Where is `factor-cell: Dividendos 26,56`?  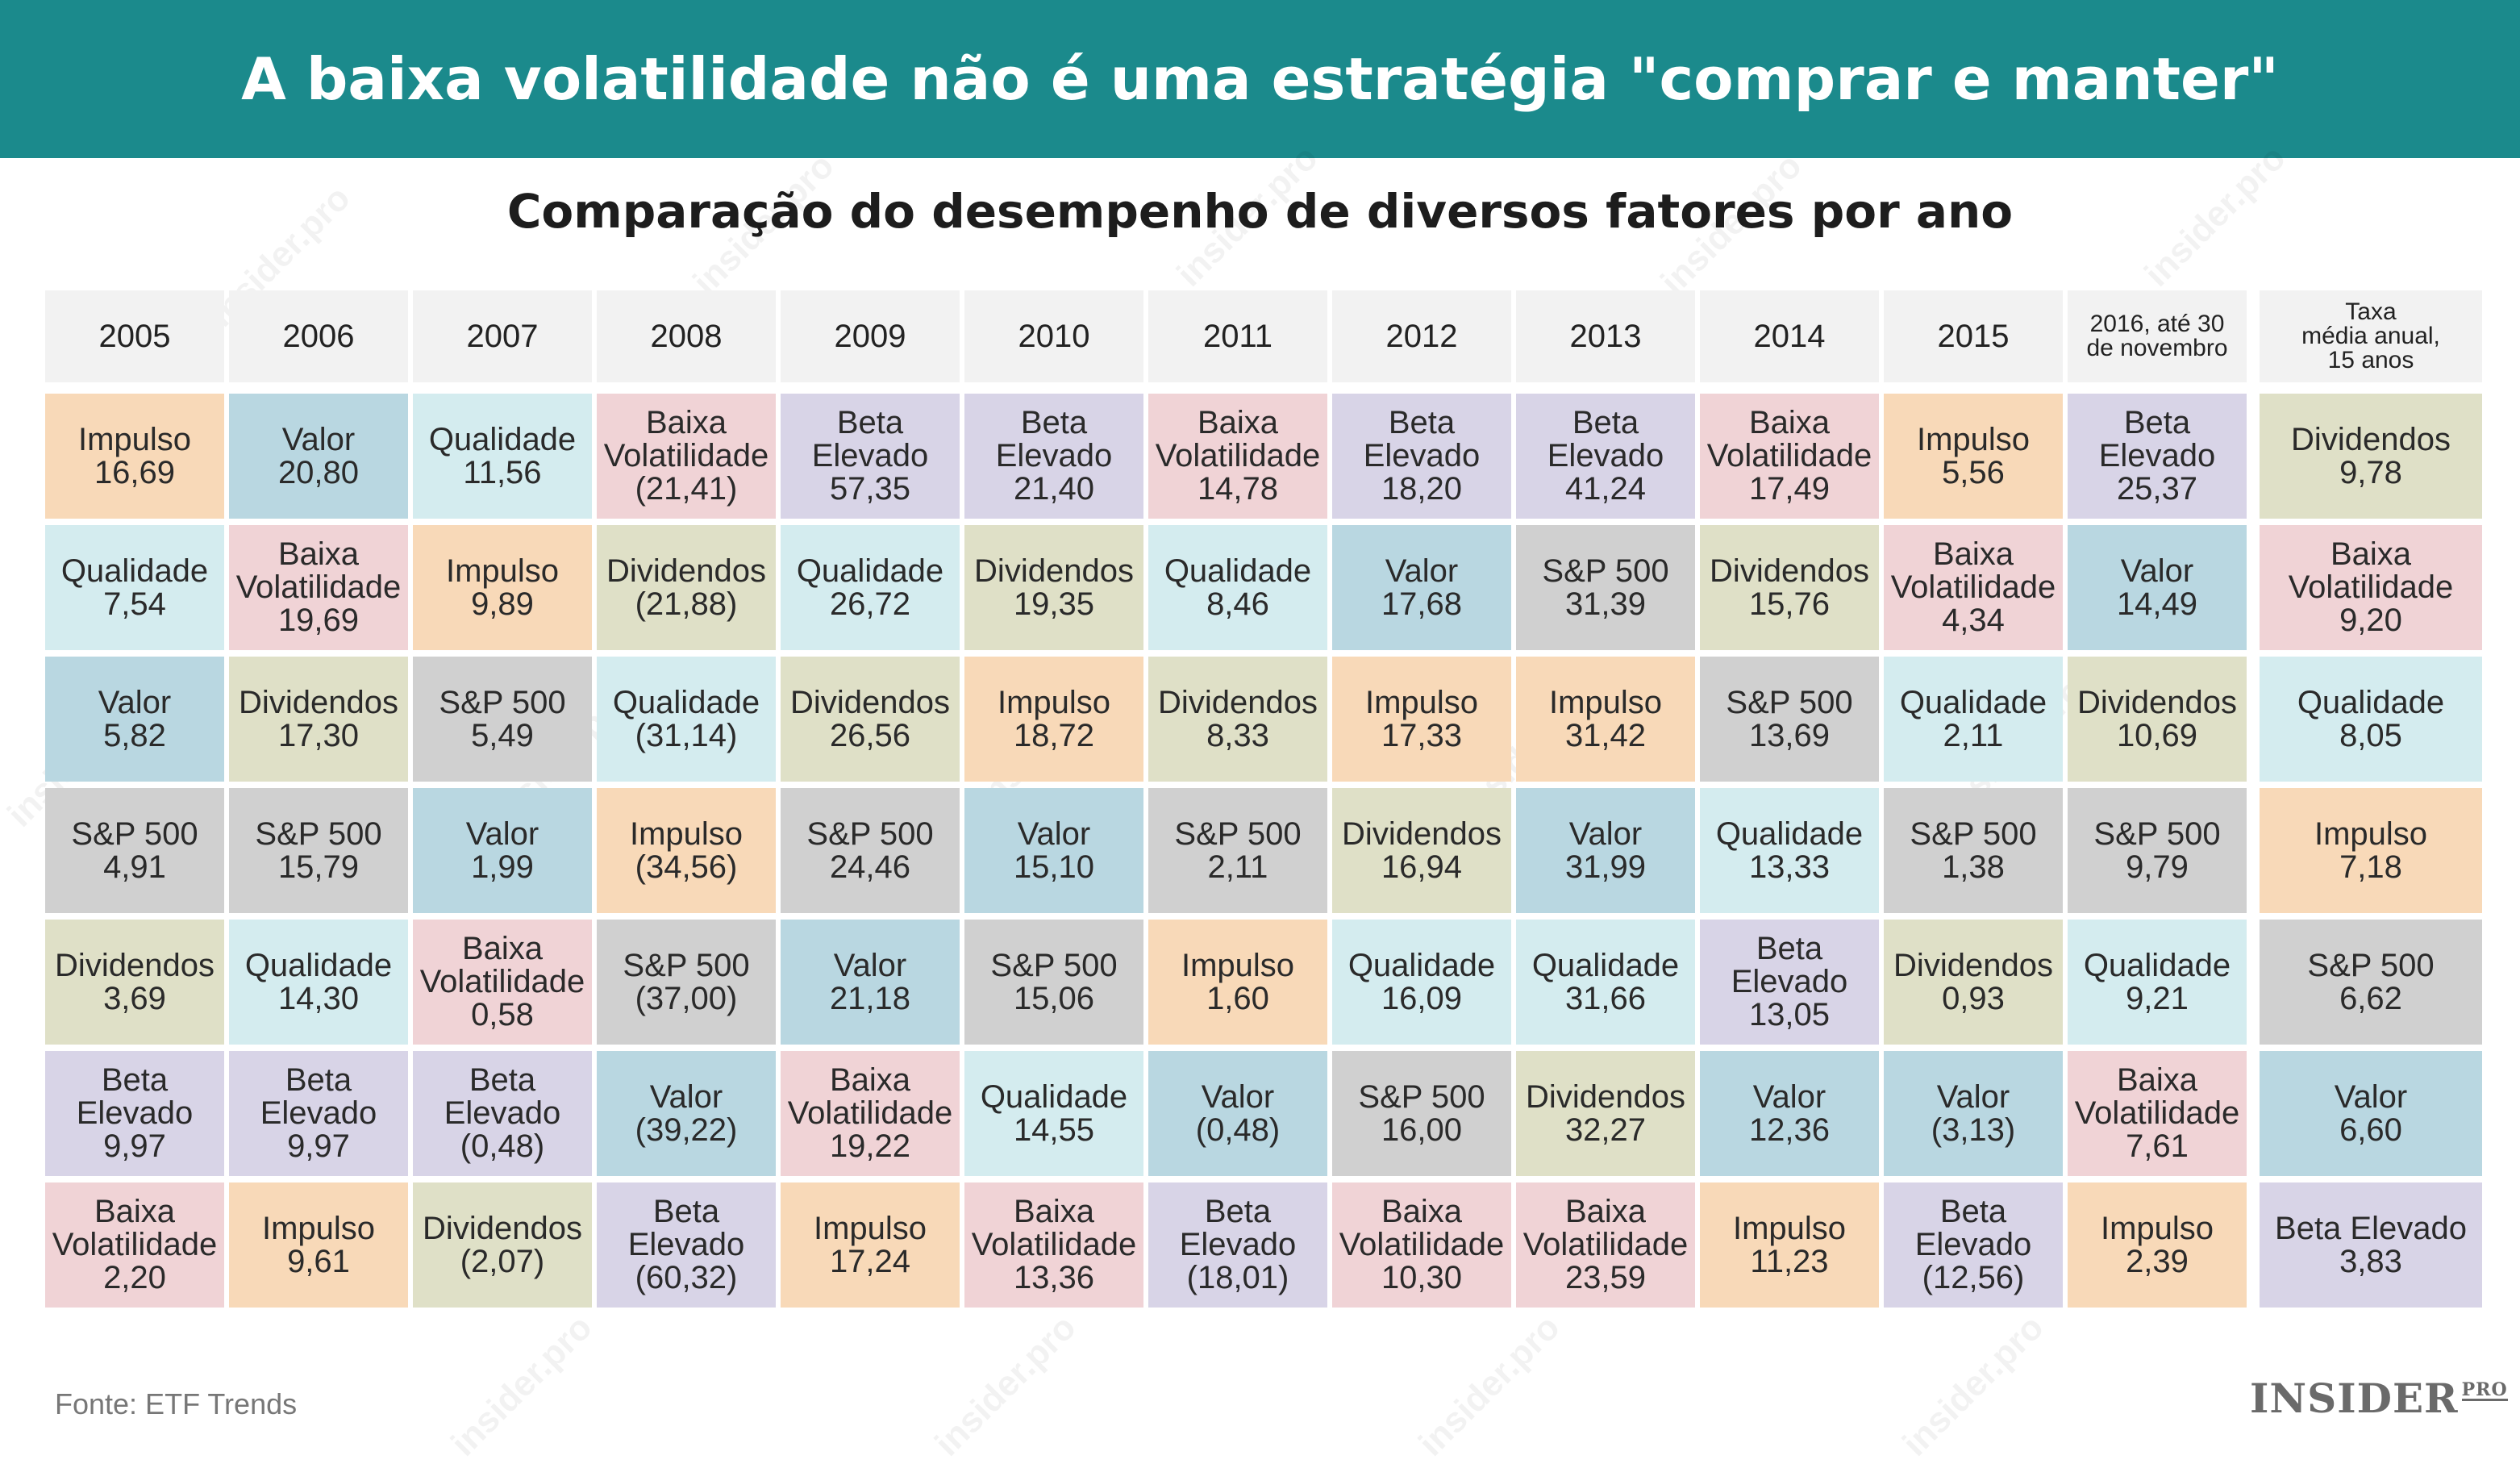 factor-cell: Dividendos 26,56 is located at coordinates (870, 719).